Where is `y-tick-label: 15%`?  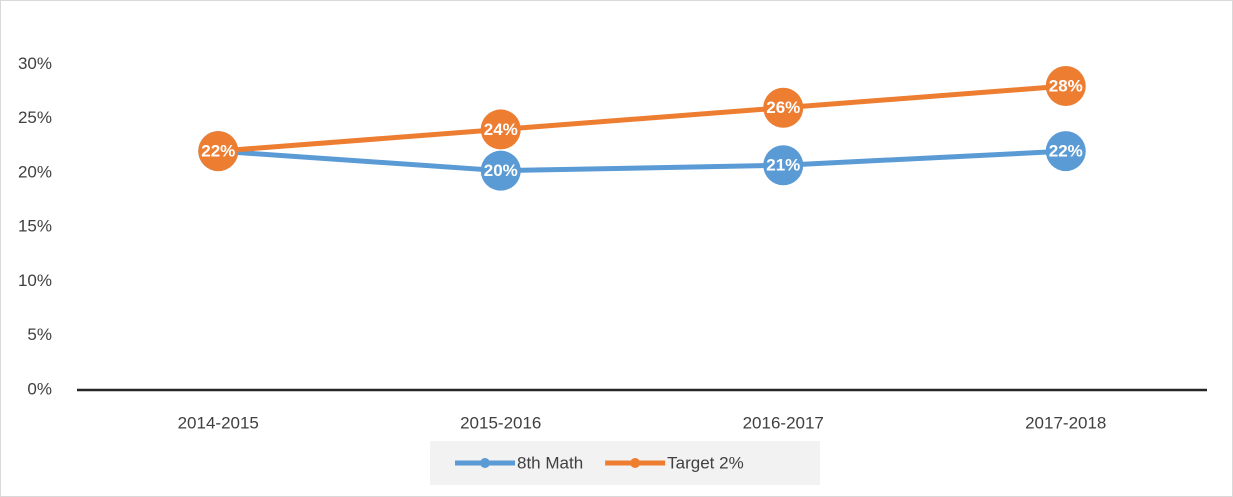 y-tick-label: 15% is located at coordinates (35, 226).